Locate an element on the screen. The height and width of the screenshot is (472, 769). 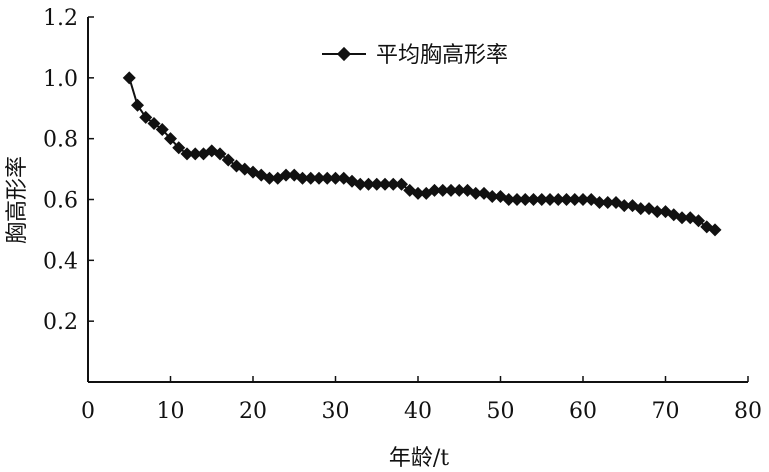
x-tick-label: 60 is located at coordinates (583, 411).